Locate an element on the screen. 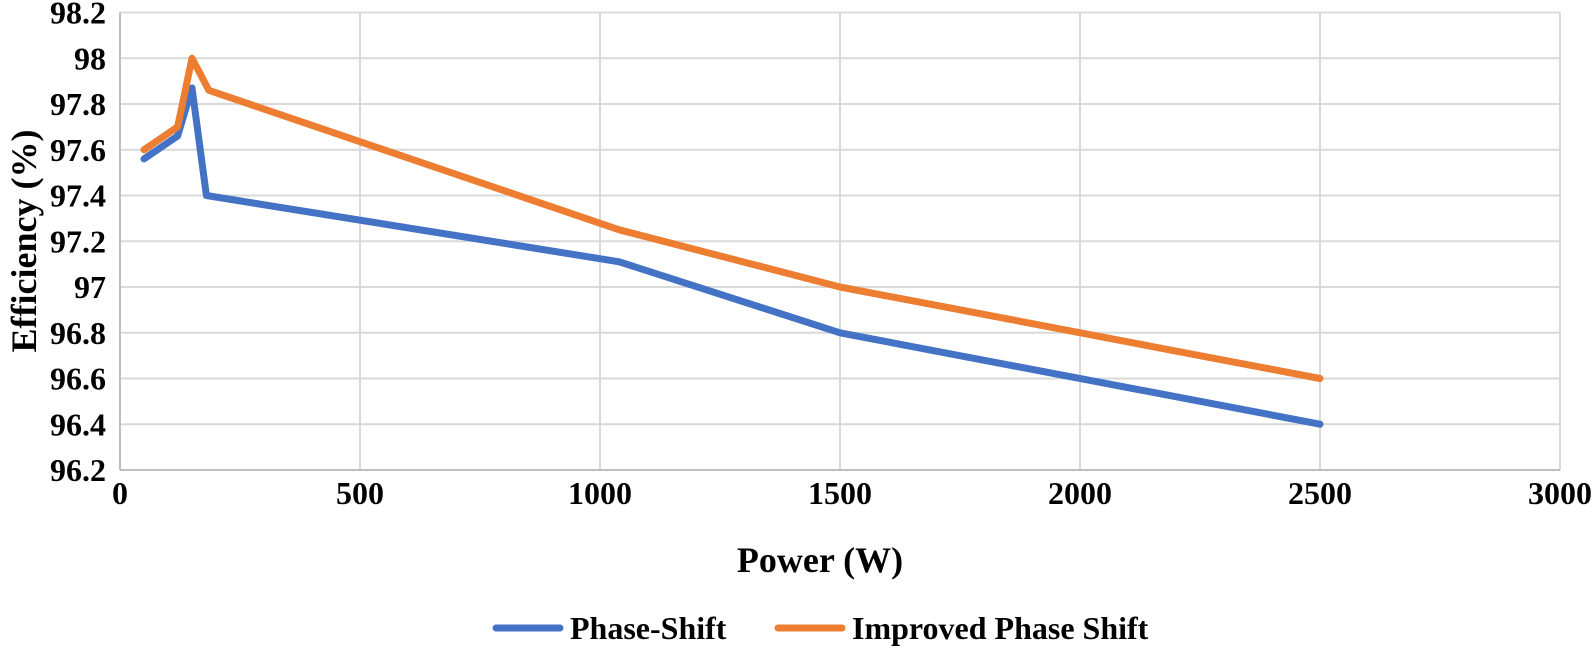 This screenshot has height=655, width=1592. y-tick-label: 96.8 is located at coordinates (78, 333).